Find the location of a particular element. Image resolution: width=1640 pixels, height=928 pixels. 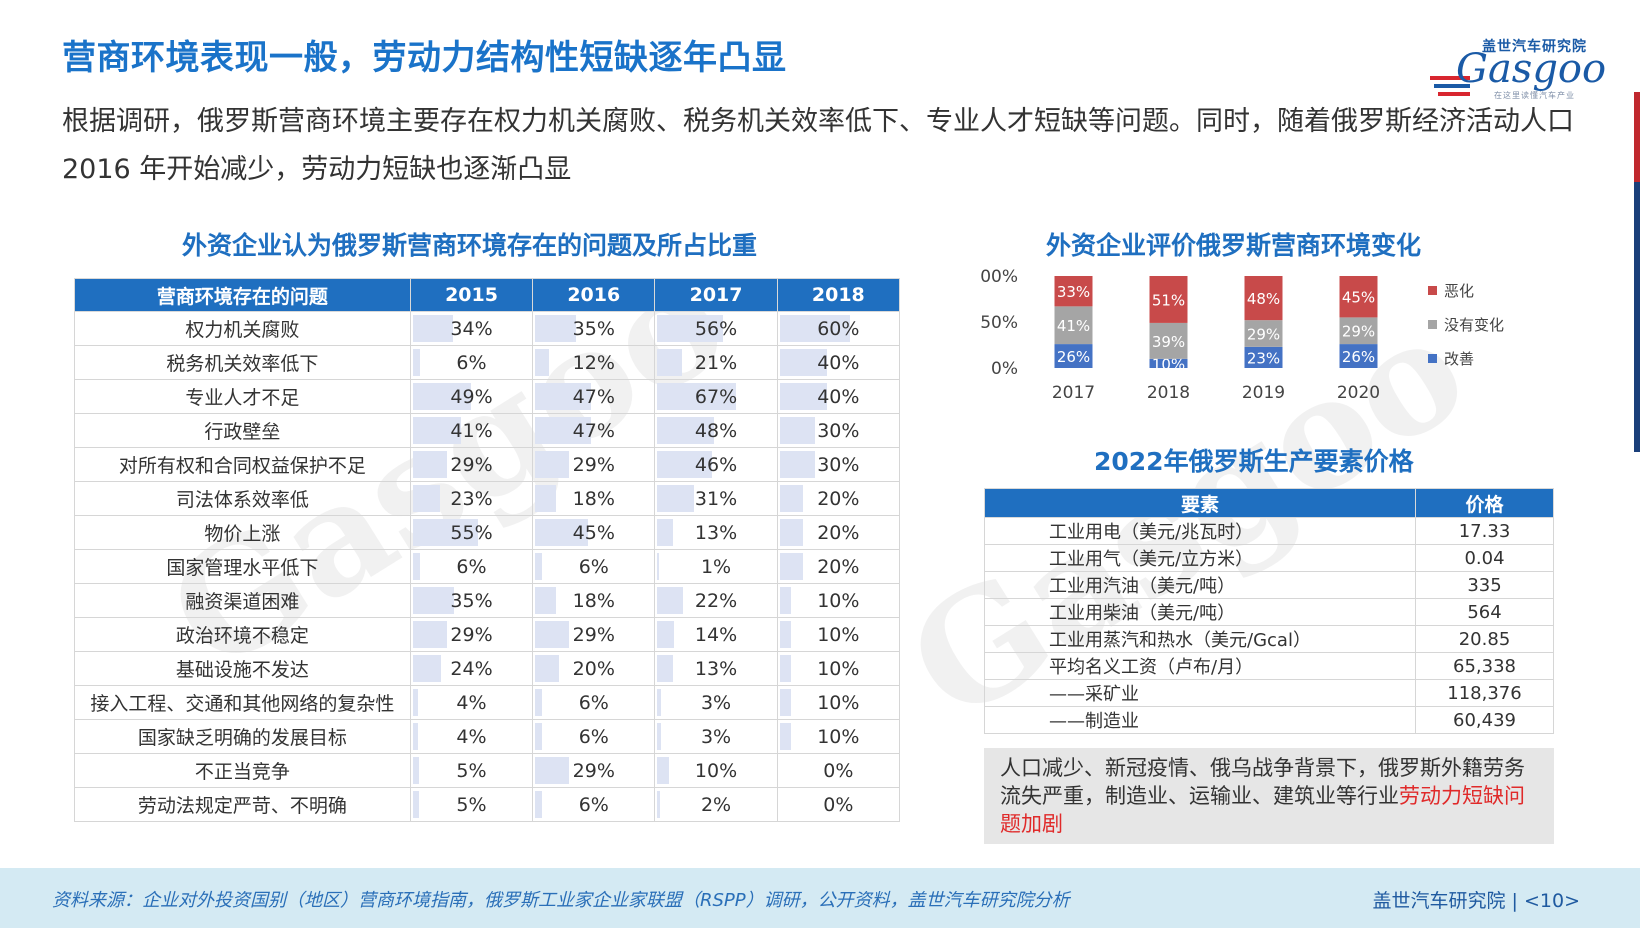

header-issue: 营商环境存在的问题 is located at coordinates (242, 295).